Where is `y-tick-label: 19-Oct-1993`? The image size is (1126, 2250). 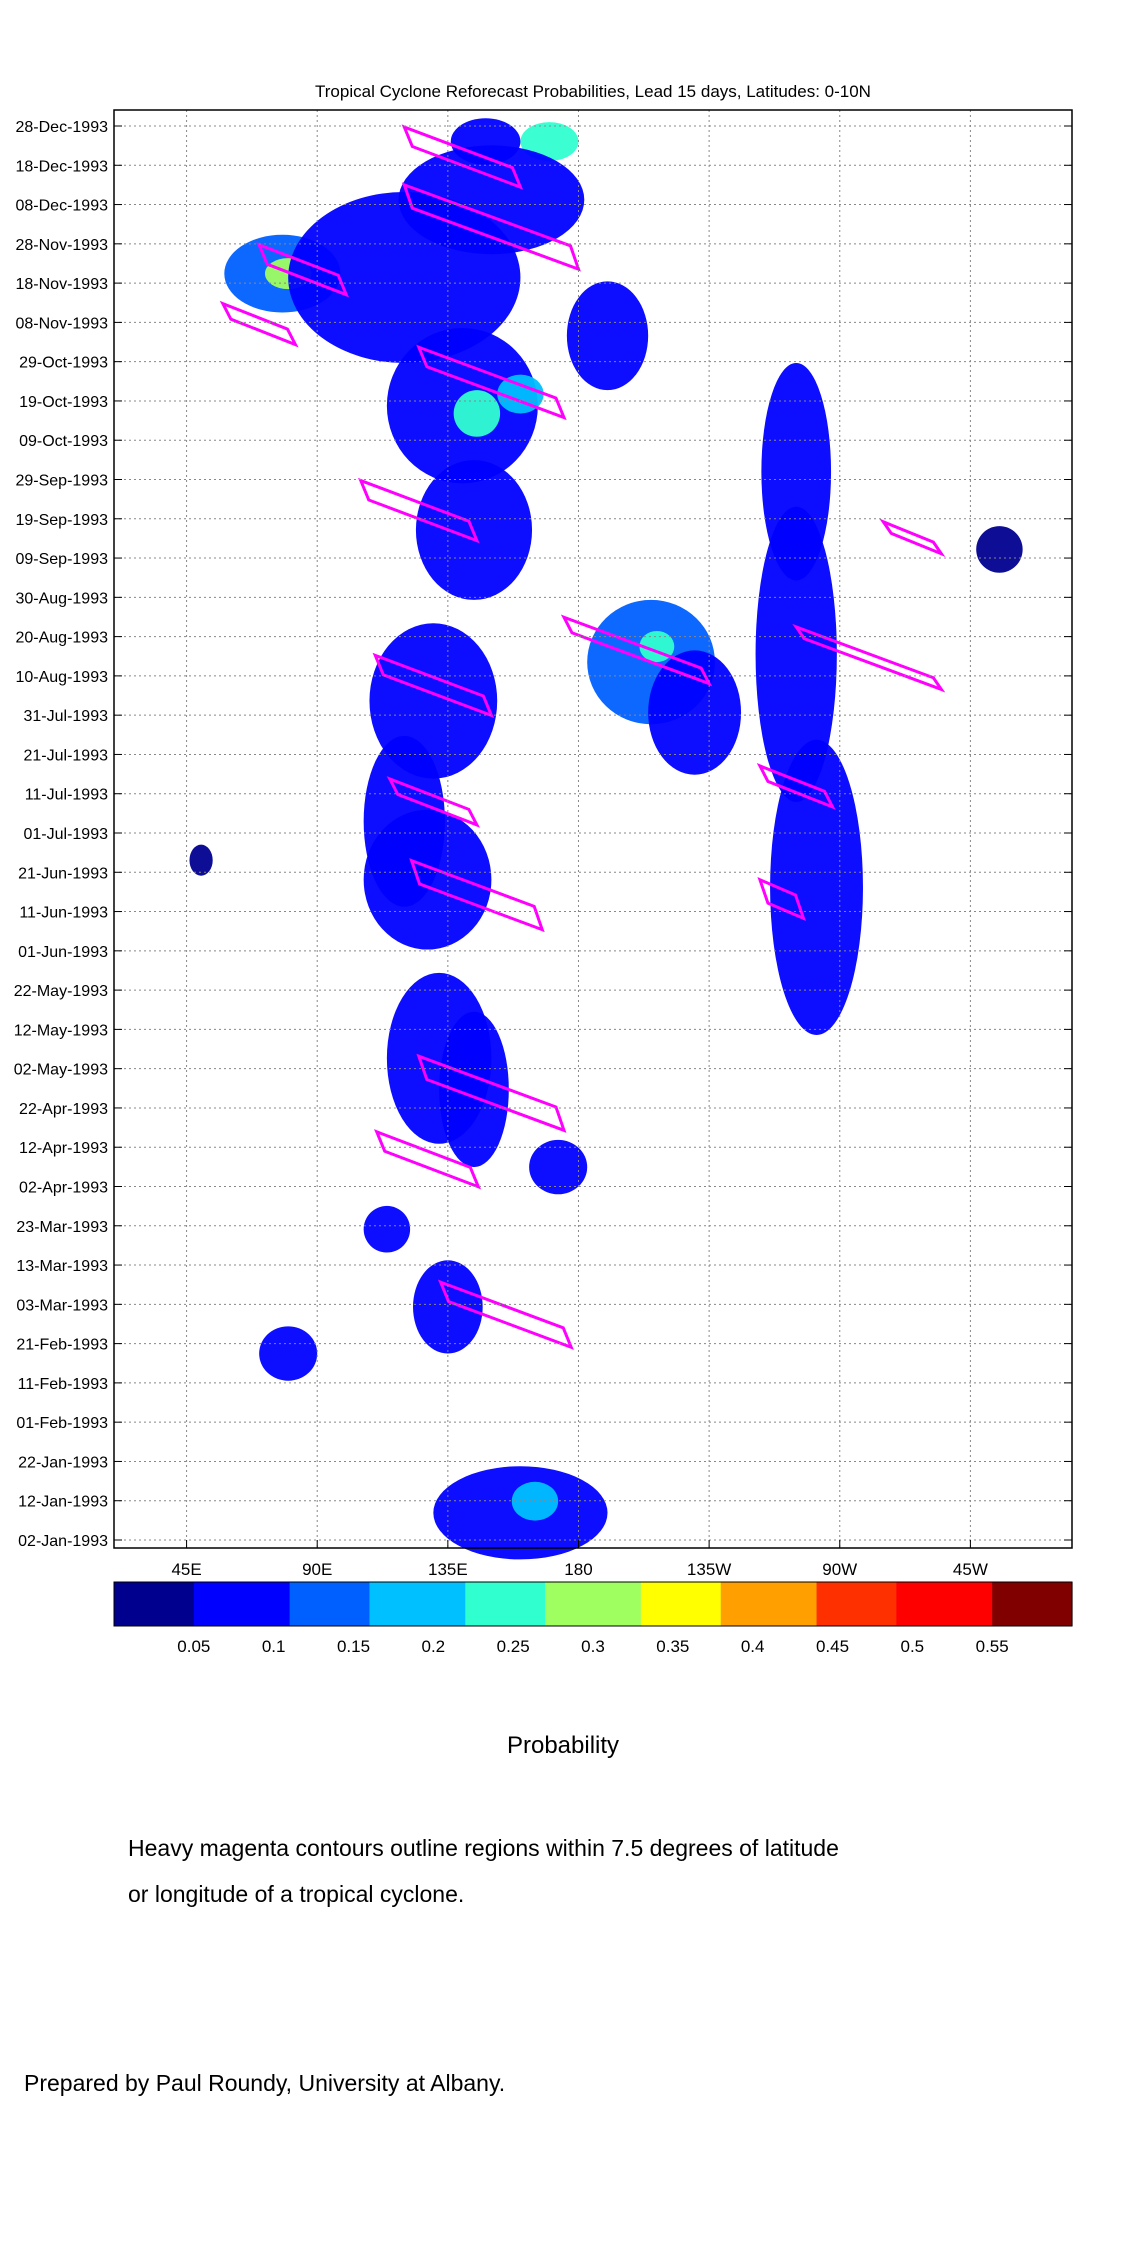
y-tick-label: 19-Oct-1993 is located at coordinates (63, 402).